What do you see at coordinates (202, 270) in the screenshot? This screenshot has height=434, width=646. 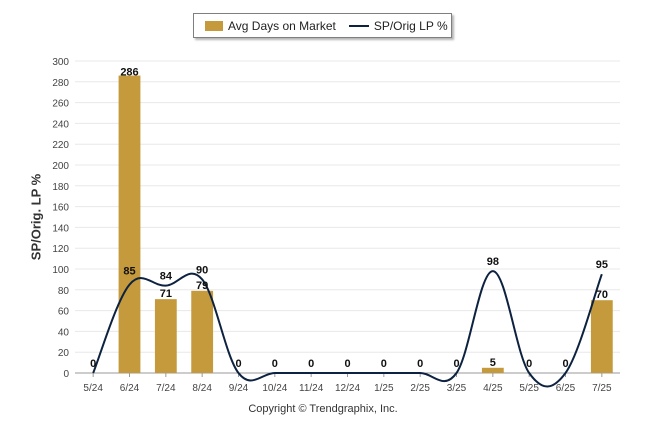 I see `line-data-label: 90` at bounding box center [202, 270].